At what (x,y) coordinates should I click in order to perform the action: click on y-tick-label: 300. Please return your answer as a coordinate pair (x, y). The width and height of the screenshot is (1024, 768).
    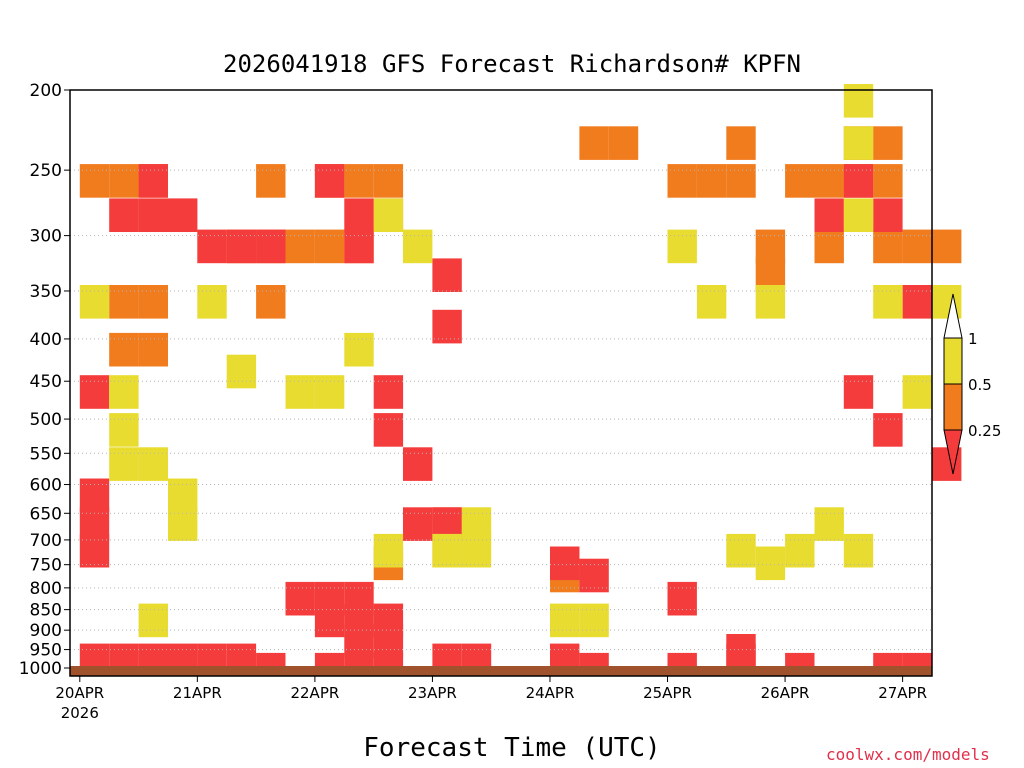
    Looking at the image, I should click on (46, 237).